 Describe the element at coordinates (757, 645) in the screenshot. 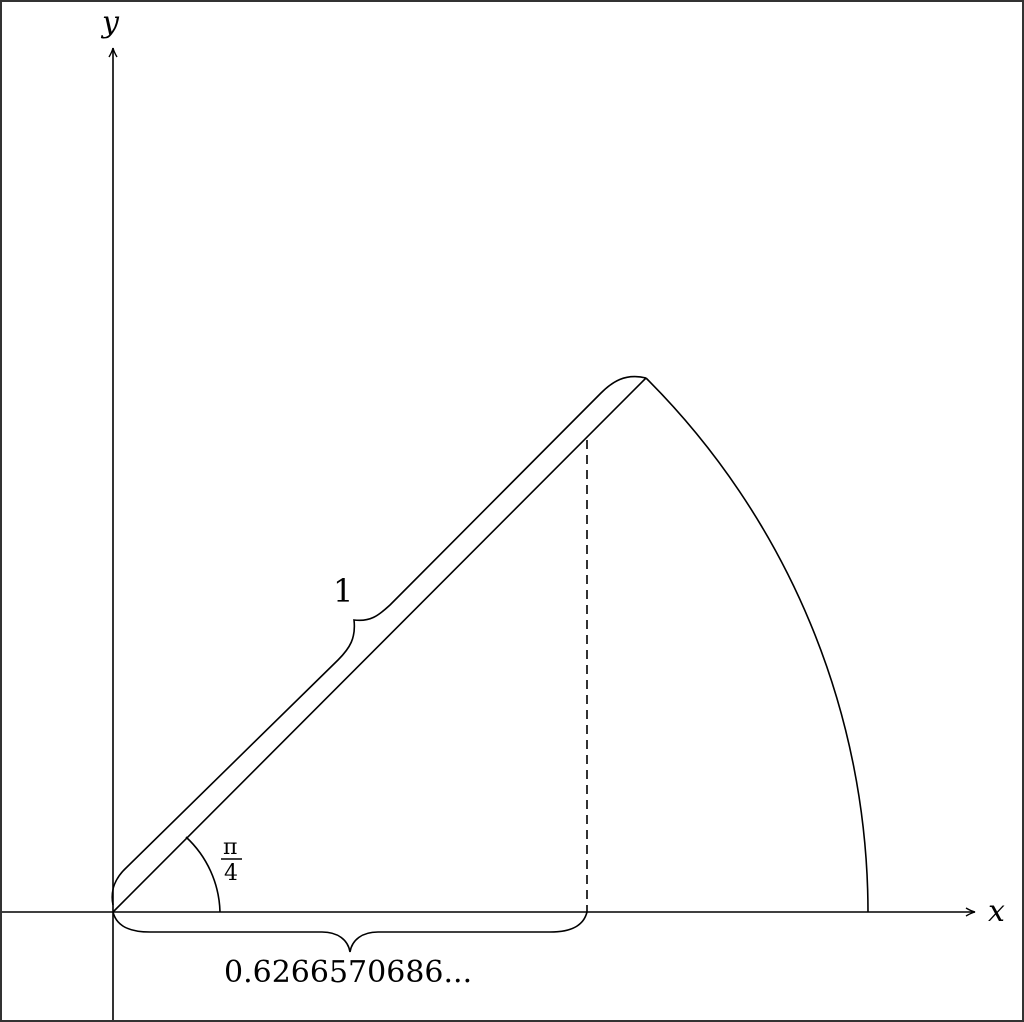

I see `sector-arc` at that location.